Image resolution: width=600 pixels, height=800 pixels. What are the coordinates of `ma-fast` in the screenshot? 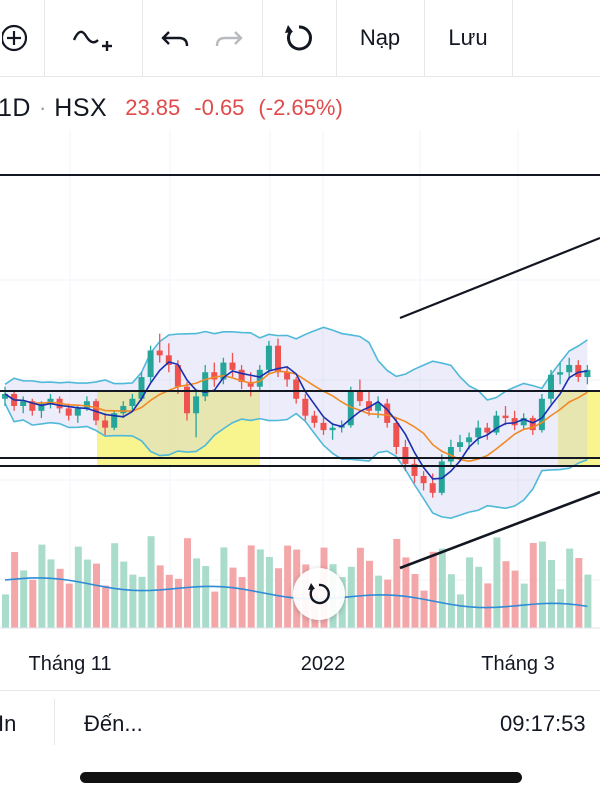 It's located at (296, 420).